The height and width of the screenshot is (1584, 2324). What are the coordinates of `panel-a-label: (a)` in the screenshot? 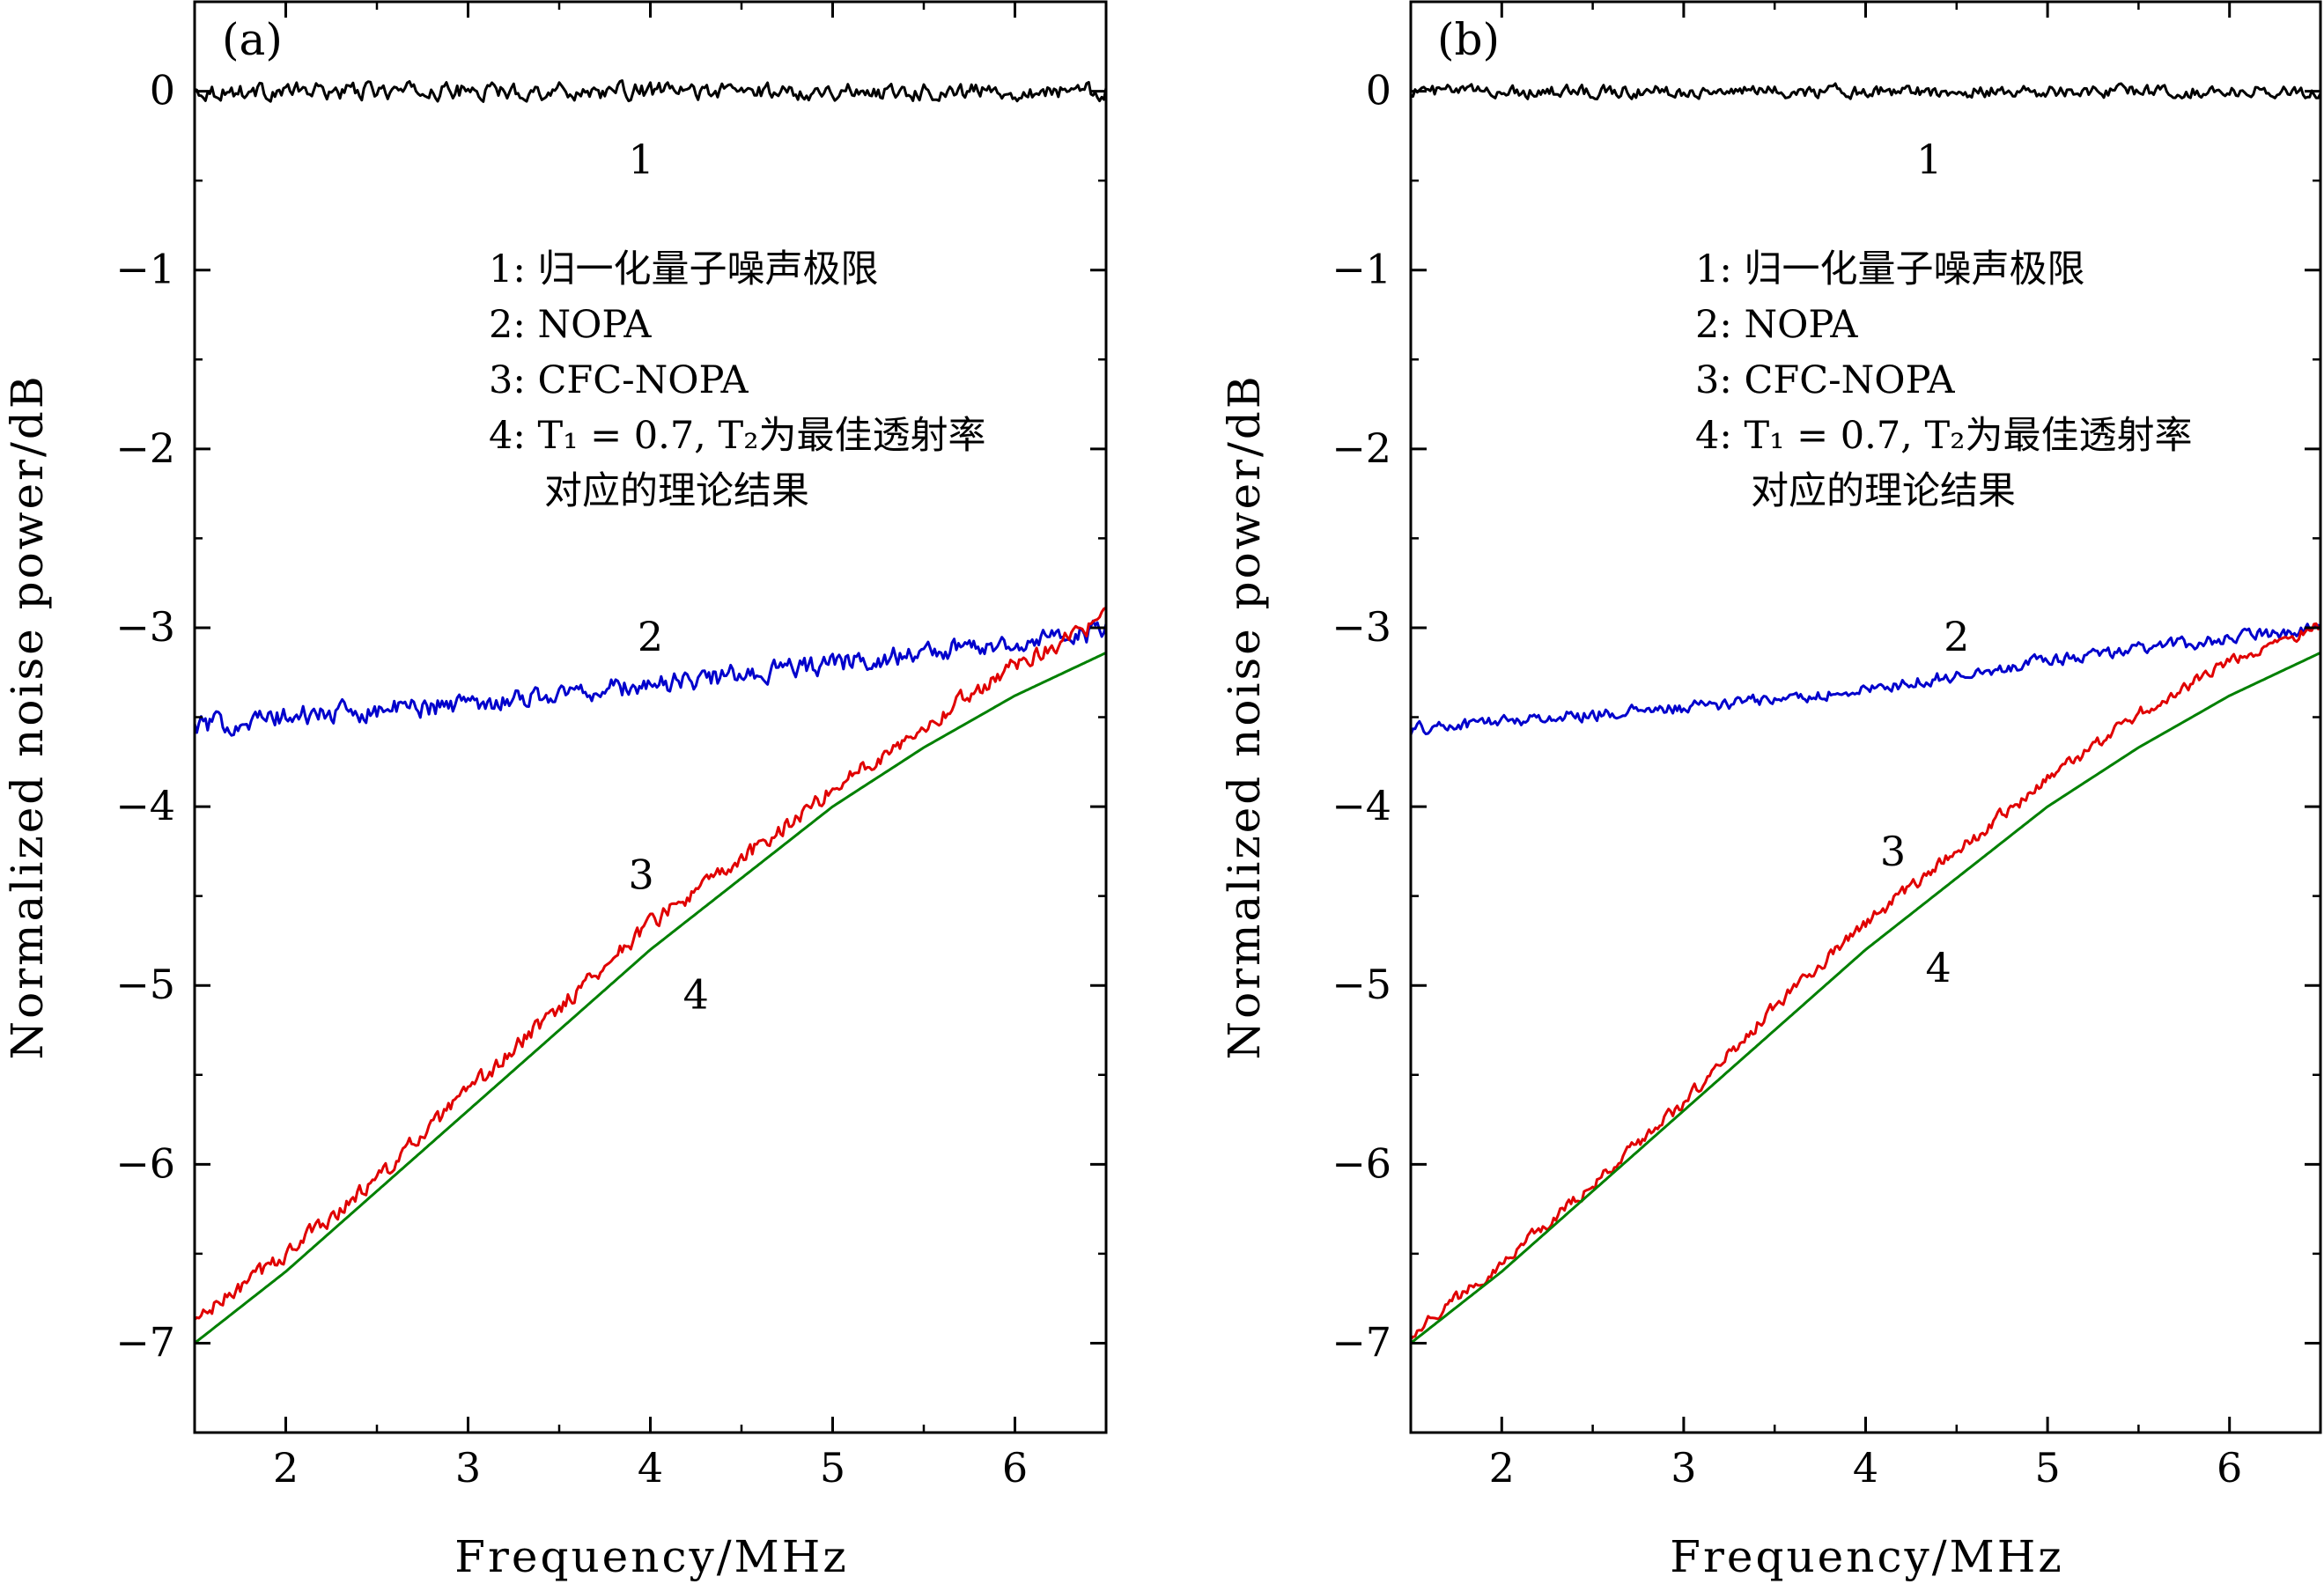 It's located at (252, 39).